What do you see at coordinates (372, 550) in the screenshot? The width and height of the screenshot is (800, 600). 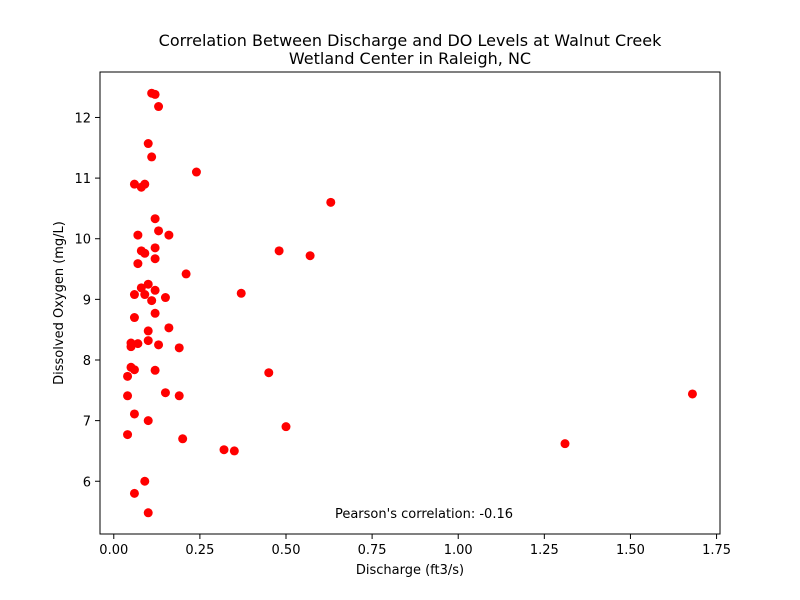 I see `x-tick-label-3: 0.75` at bounding box center [372, 550].